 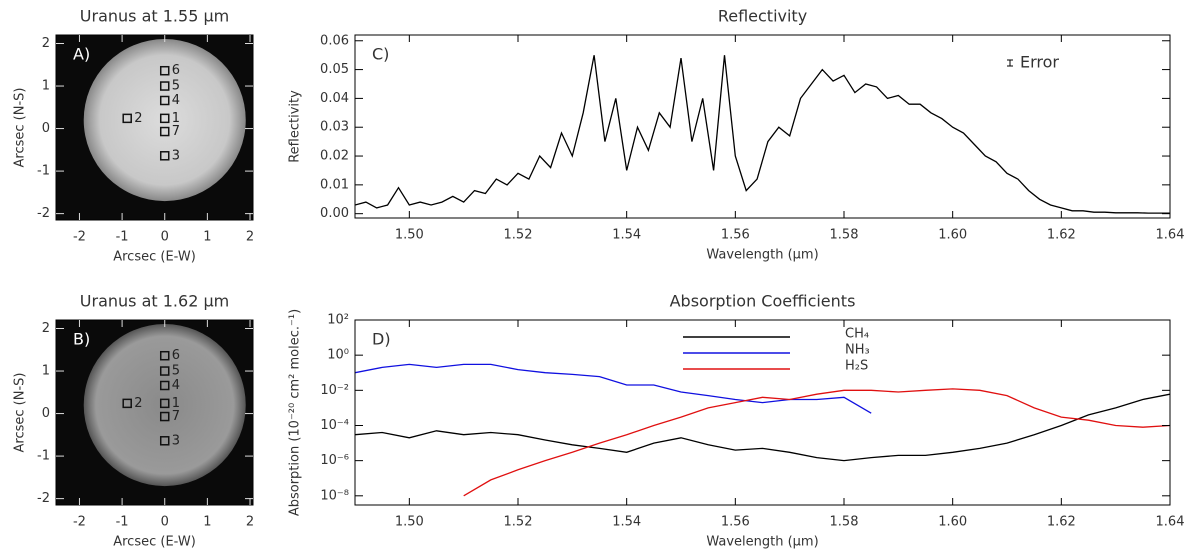 What do you see at coordinates (856, 366) in the screenshot?
I see `legend-label: H₂S` at bounding box center [856, 366].